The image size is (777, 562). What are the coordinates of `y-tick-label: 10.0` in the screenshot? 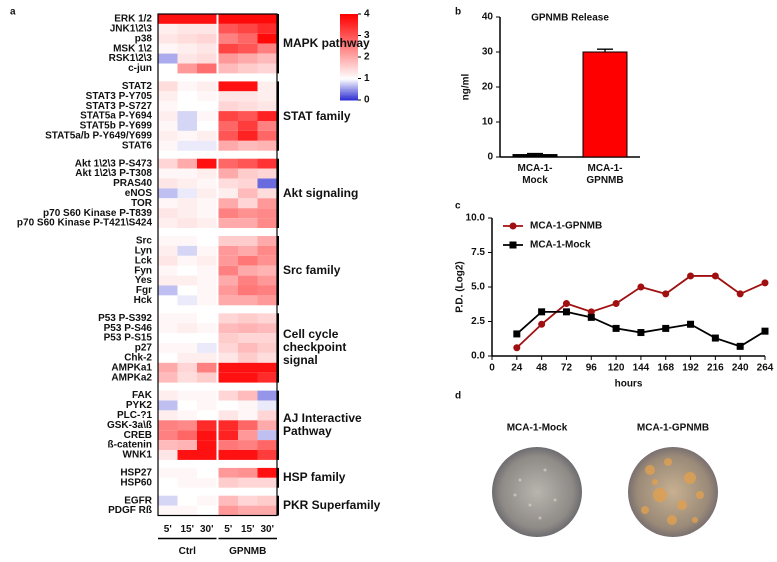 It's located at (476, 218).